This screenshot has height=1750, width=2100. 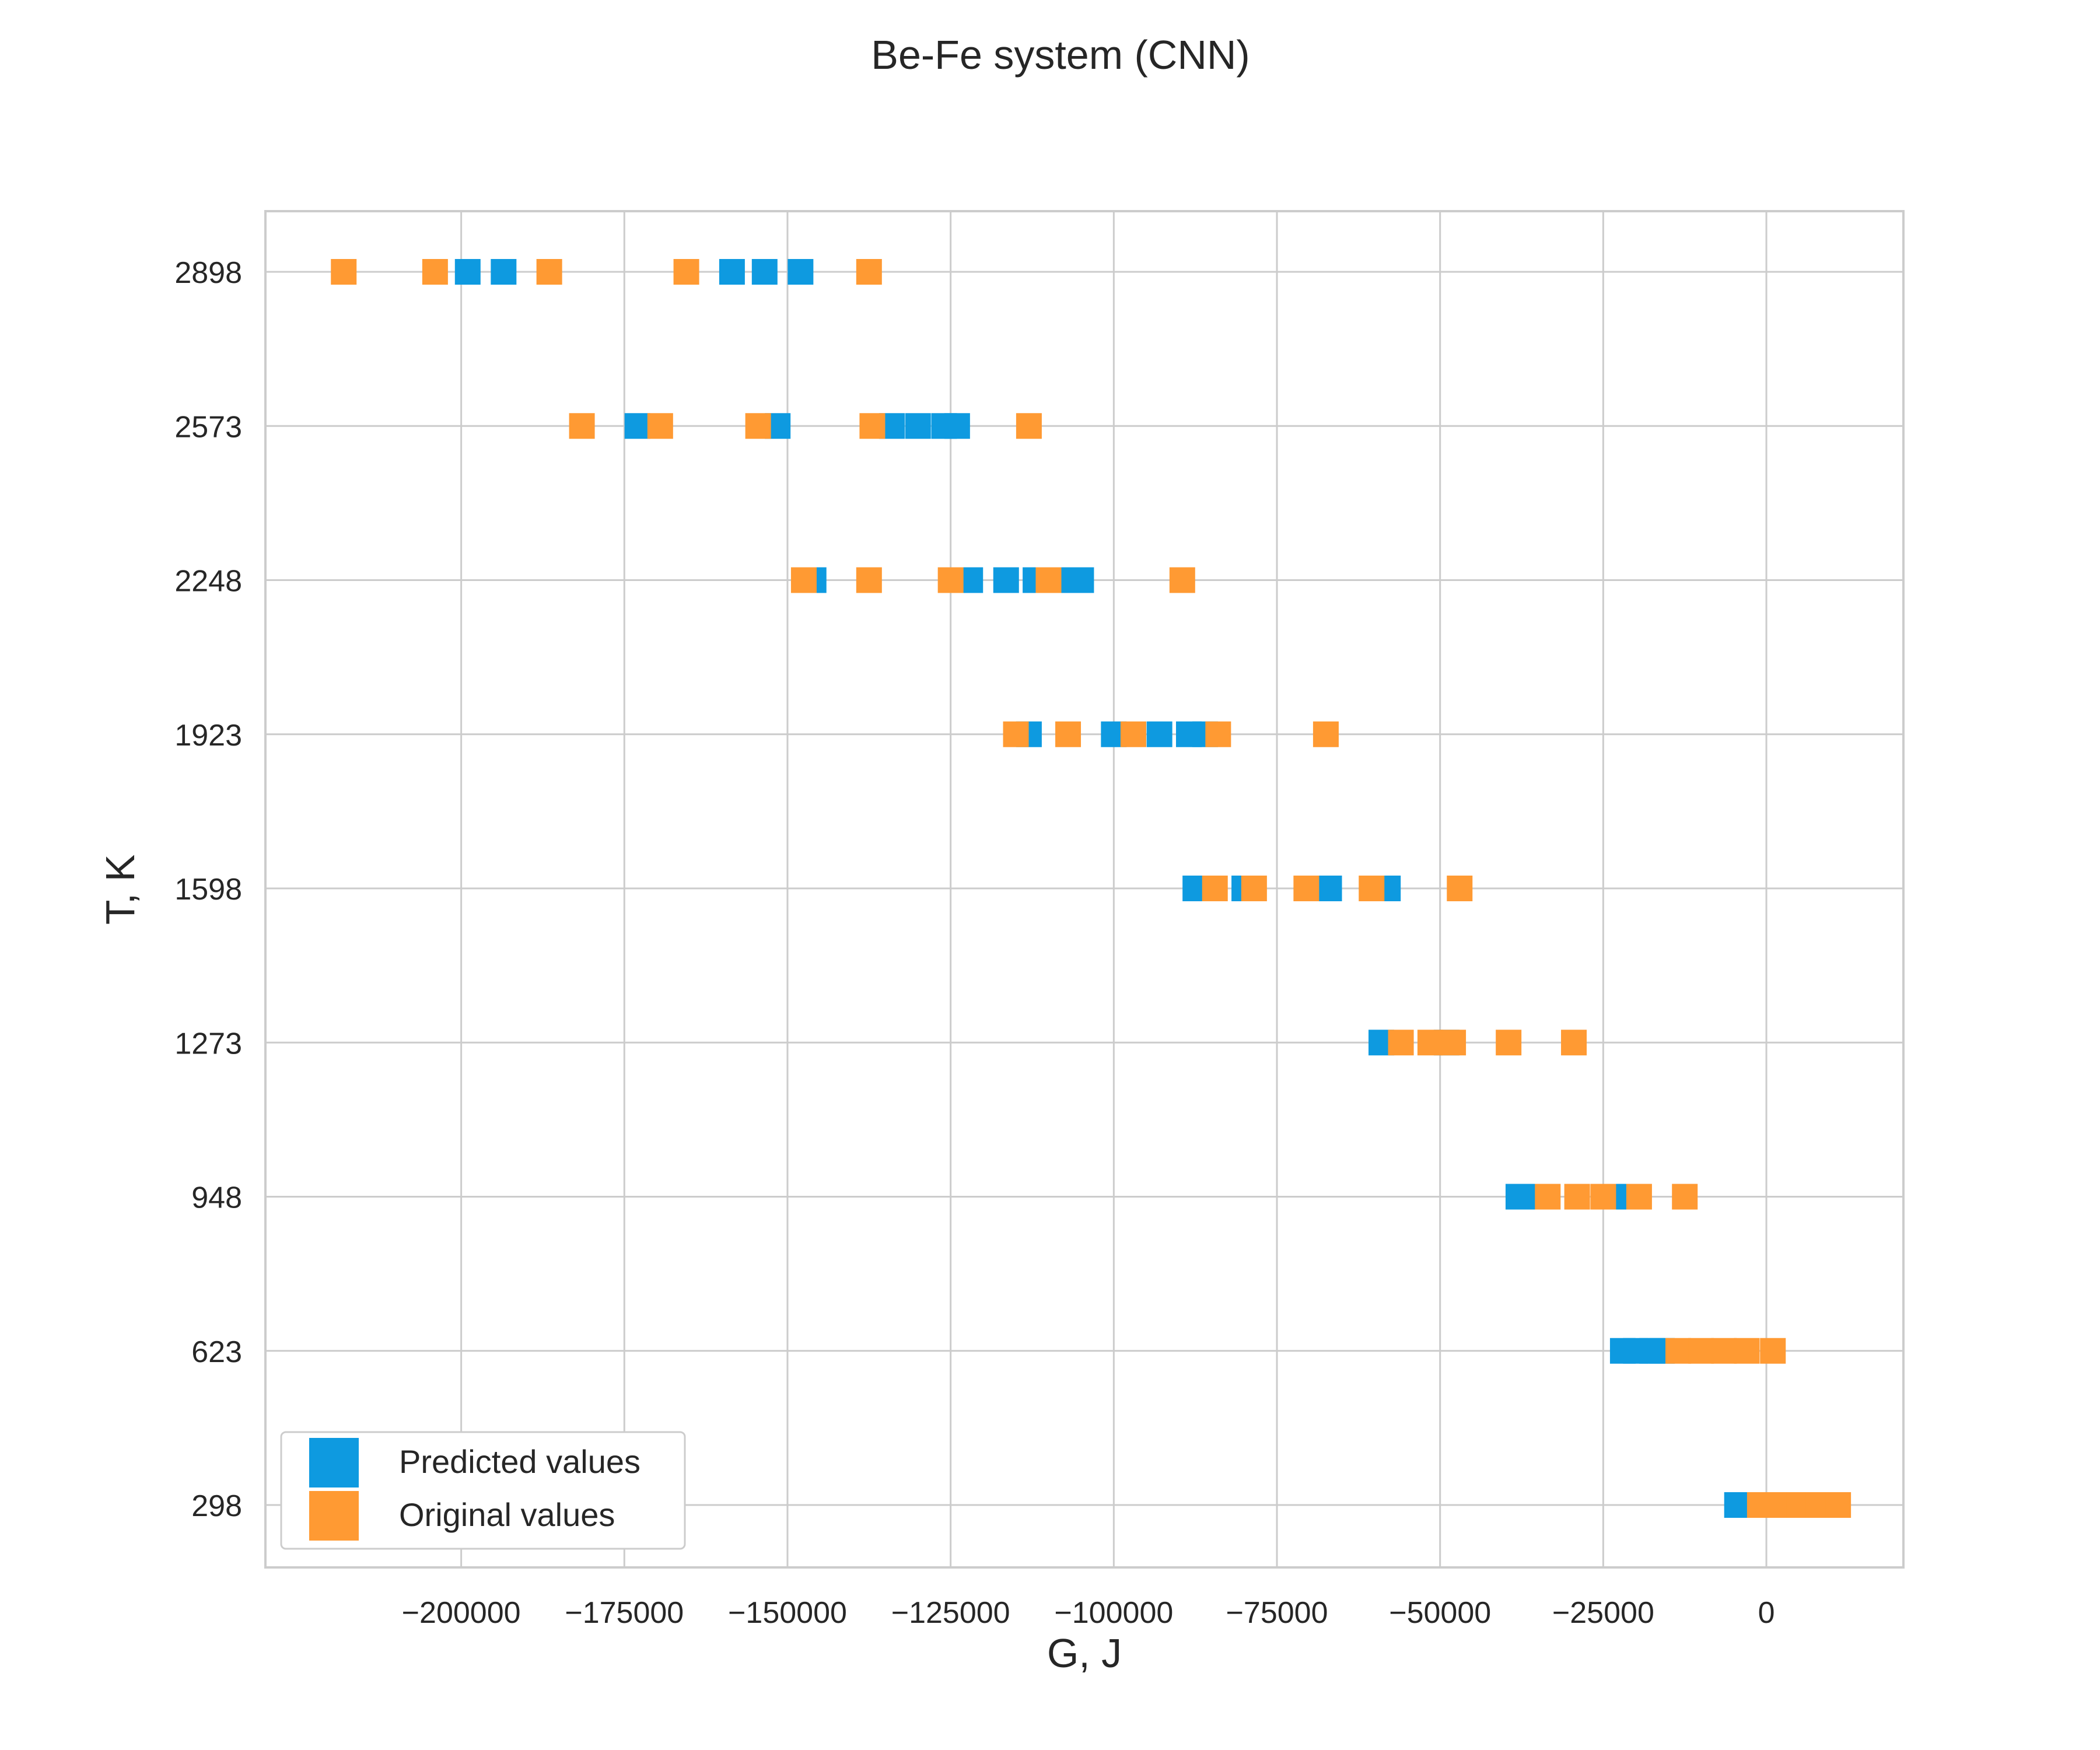 I want to click on y-axis-label: T, K, so click(x=120, y=890).